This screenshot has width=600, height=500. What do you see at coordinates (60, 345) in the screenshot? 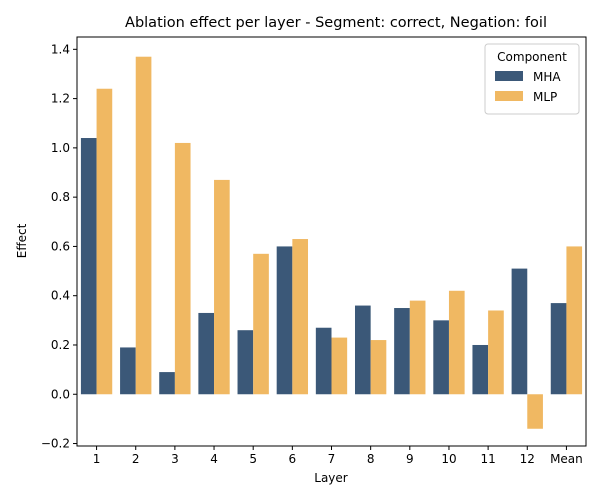
I see `y-tick-label: 0.2` at bounding box center [60, 345].